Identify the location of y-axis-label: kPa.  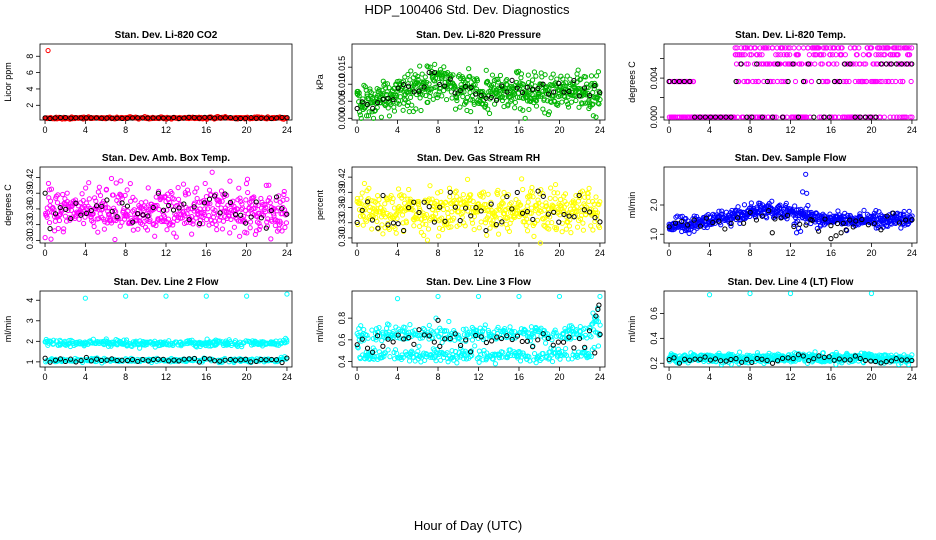
(320, 82).